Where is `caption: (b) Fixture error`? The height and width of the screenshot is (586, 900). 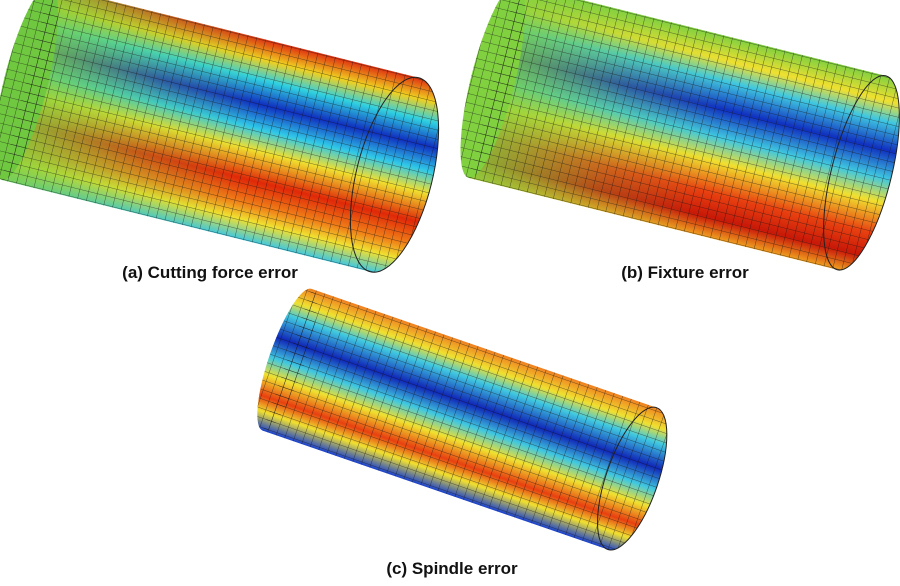 caption: (b) Fixture error is located at coordinates (685, 272).